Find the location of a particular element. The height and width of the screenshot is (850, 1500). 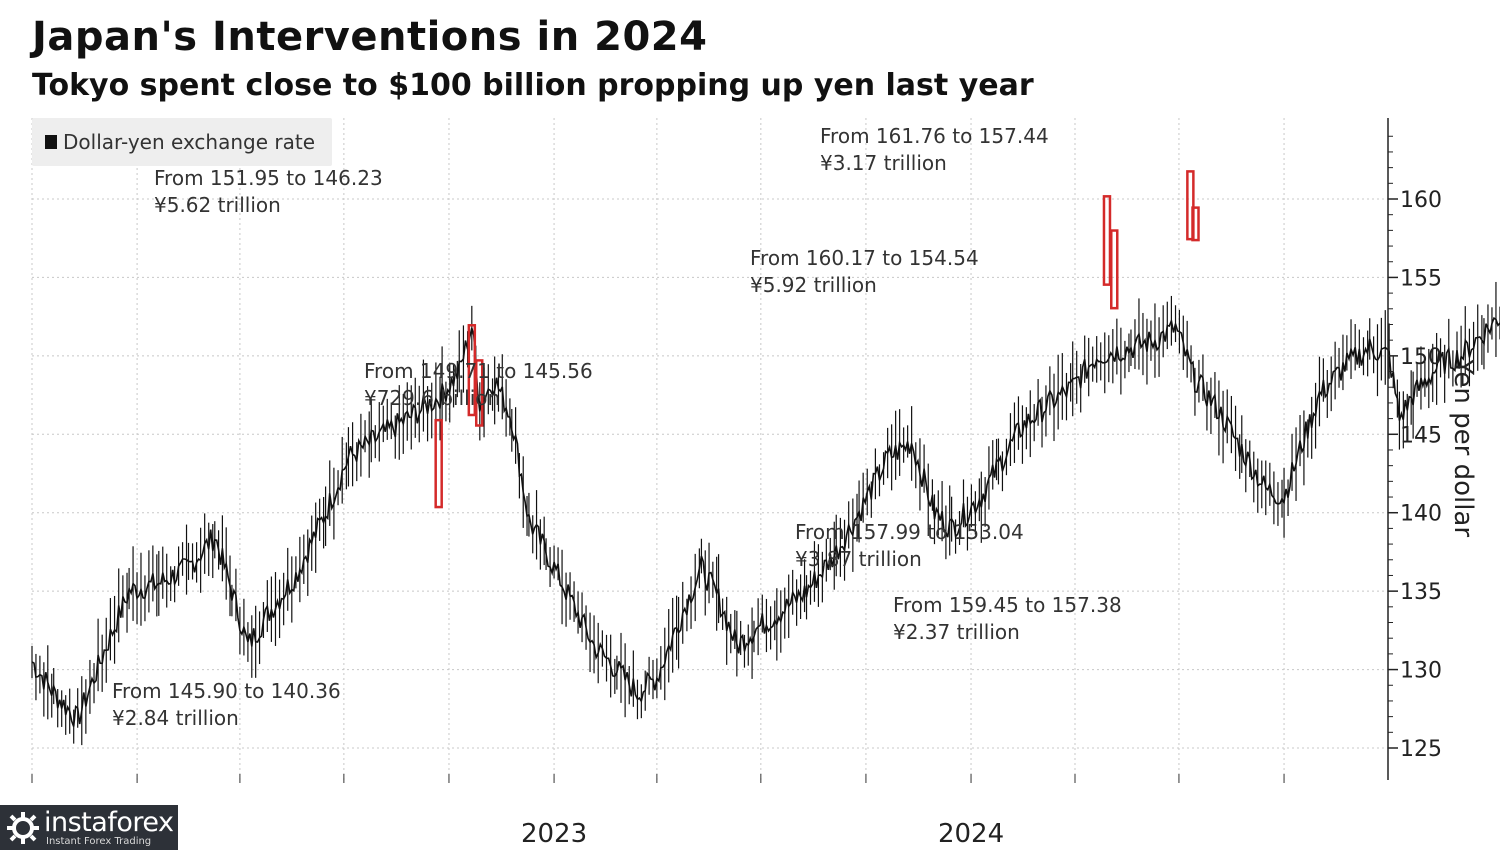

y-tick-label-130: 130 is located at coordinates (1421, 671).